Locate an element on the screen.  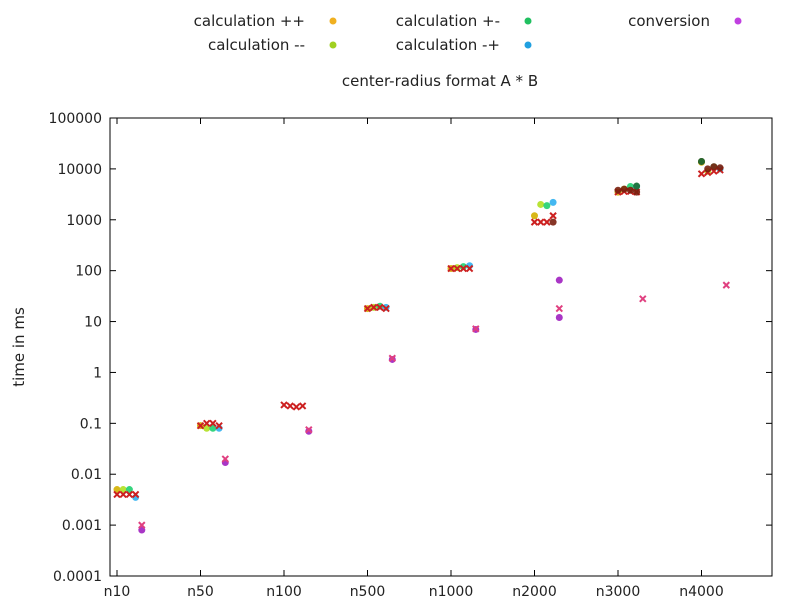
x-tick-label: n1000 is located at coordinates (451, 592).